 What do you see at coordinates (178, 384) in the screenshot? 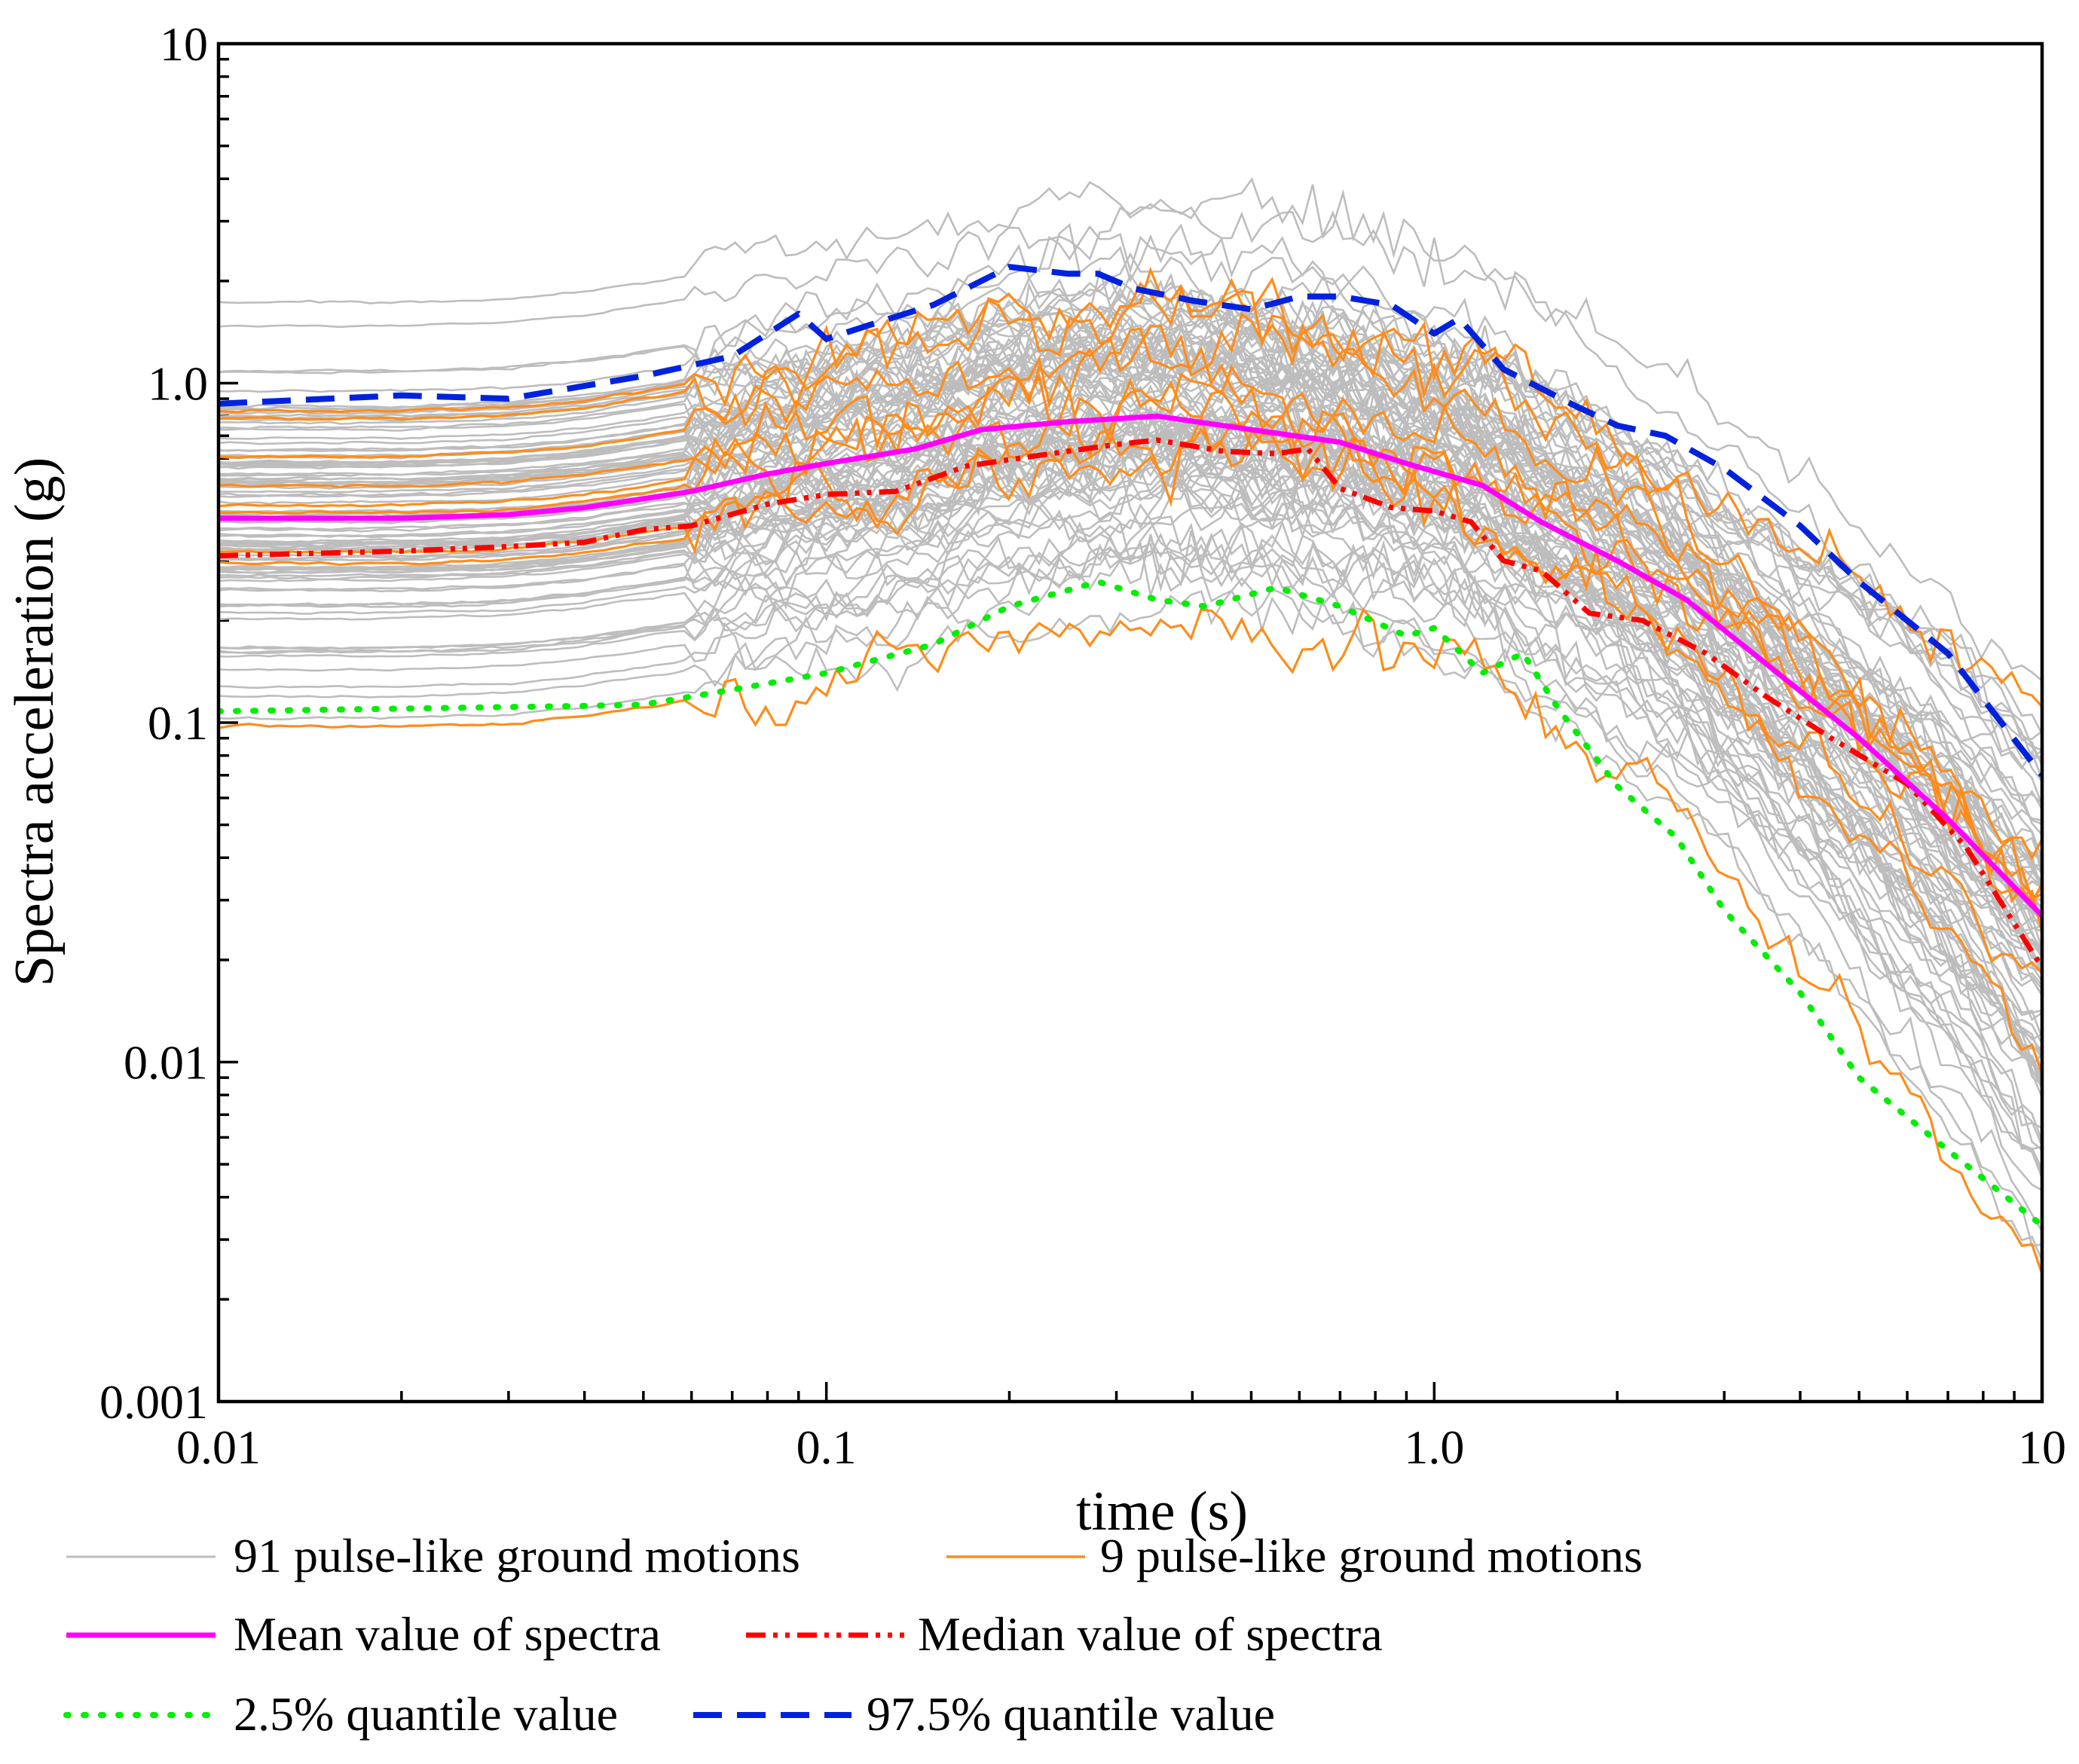
I see `y-tick-label: 1.0` at bounding box center [178, 384].